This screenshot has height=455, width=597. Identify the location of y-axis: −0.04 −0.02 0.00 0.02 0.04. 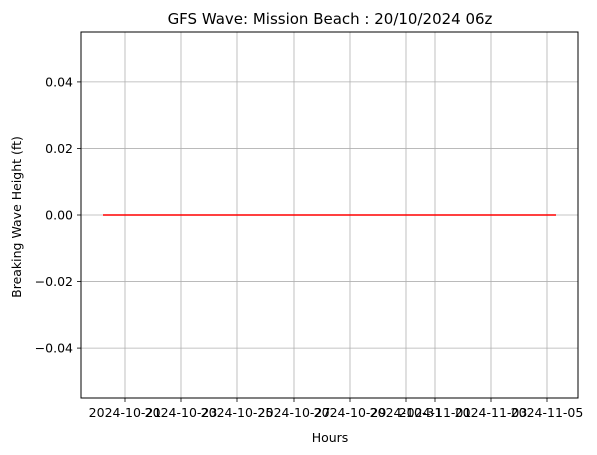
(58, 215).